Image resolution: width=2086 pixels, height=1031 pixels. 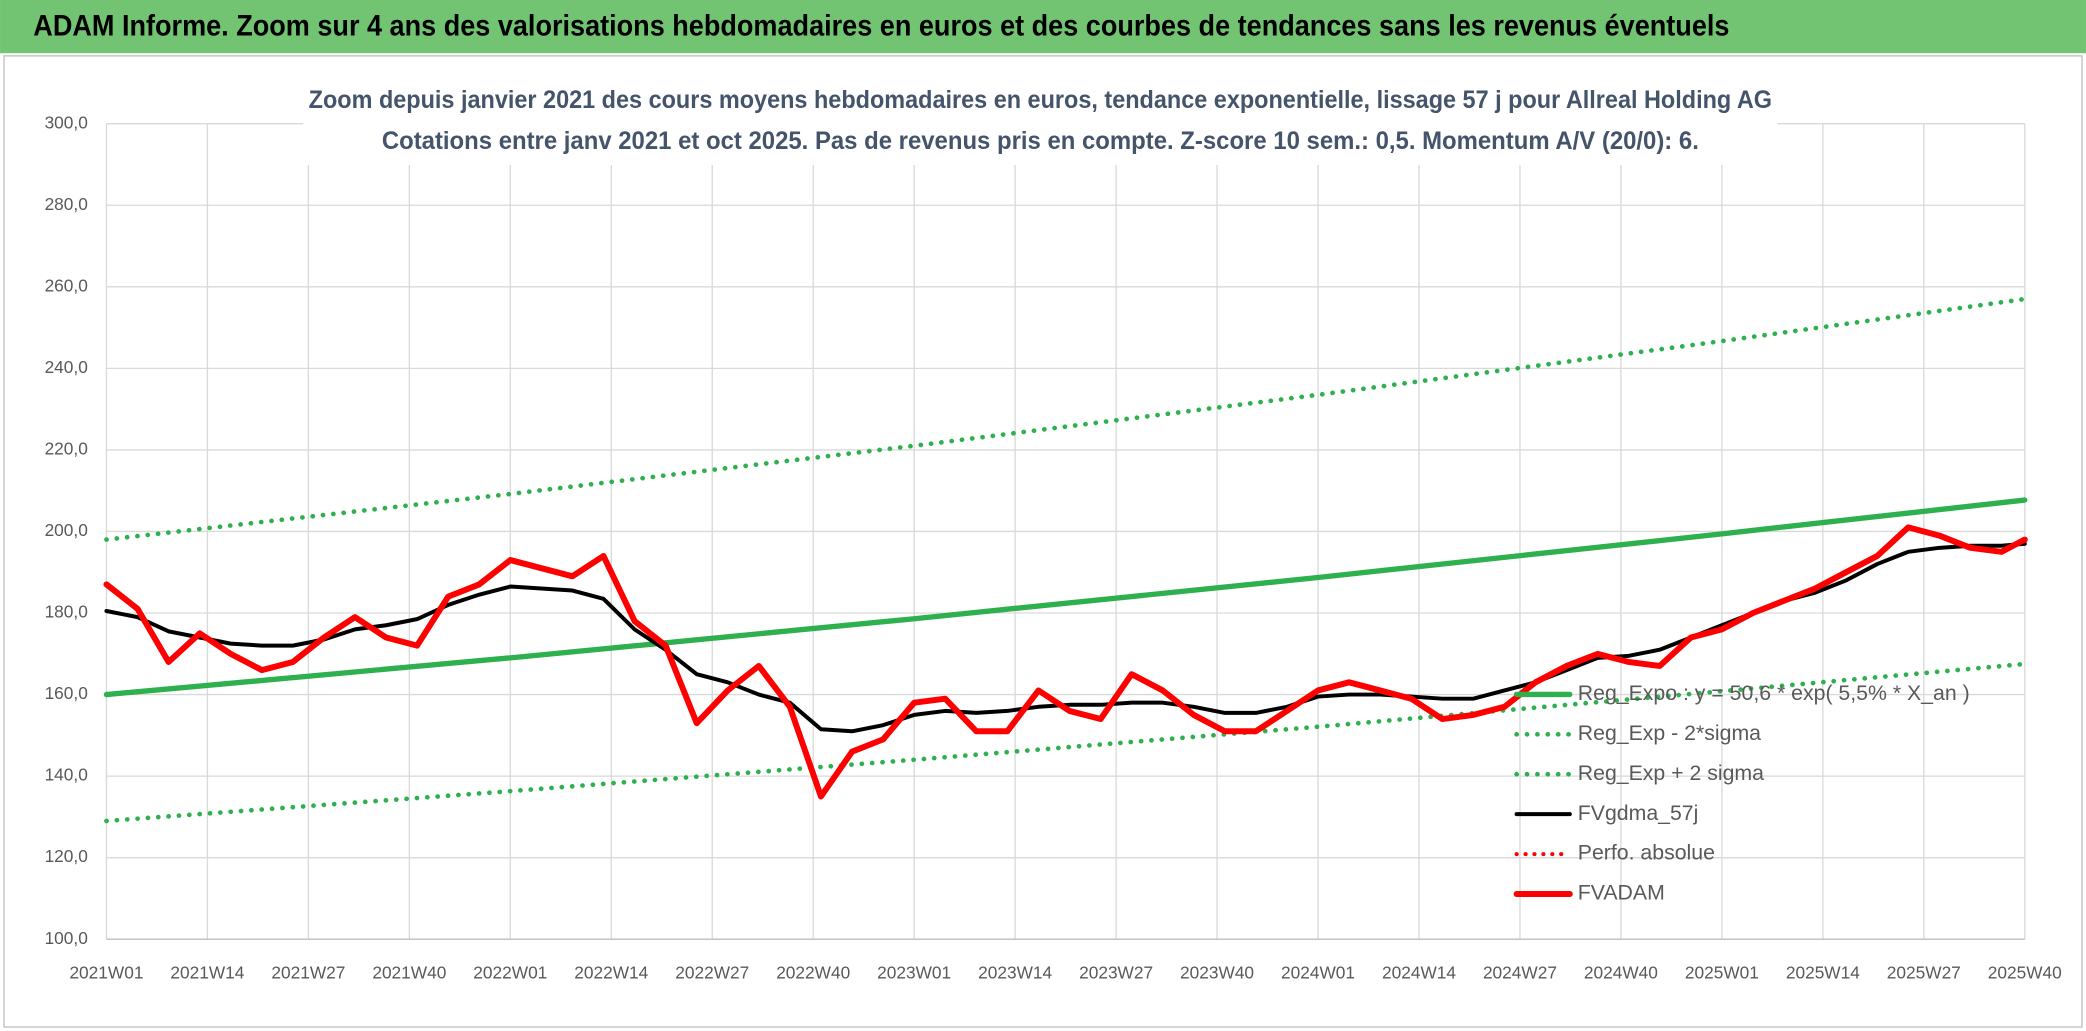 What do you see at coordinates (1520, 972) in the screenshot?
I see `x-tick-label: 2024W27` at bounding box center [1520, 972].